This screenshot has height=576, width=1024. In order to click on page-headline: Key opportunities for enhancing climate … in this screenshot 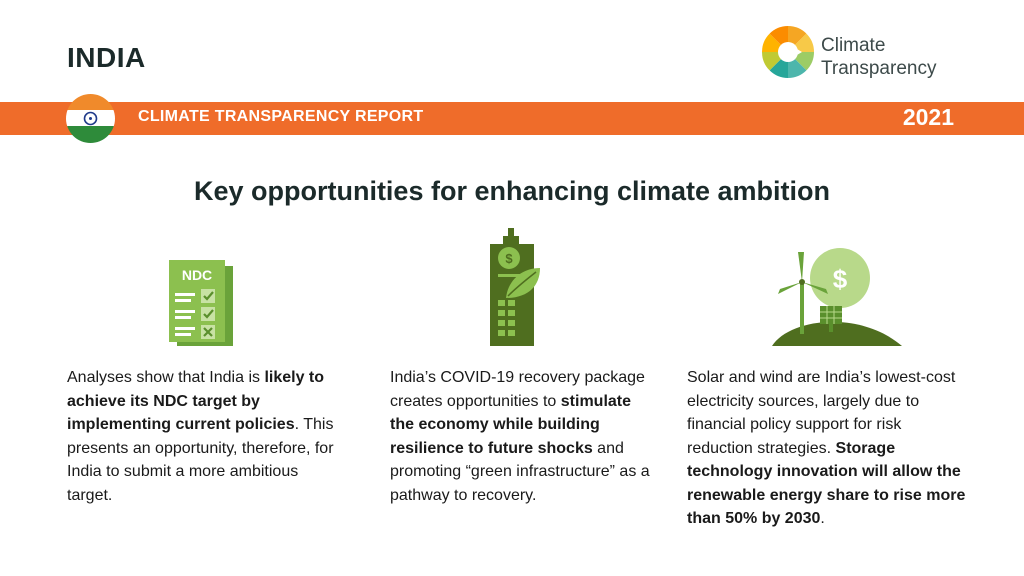, I will do `click(512, 191)`.